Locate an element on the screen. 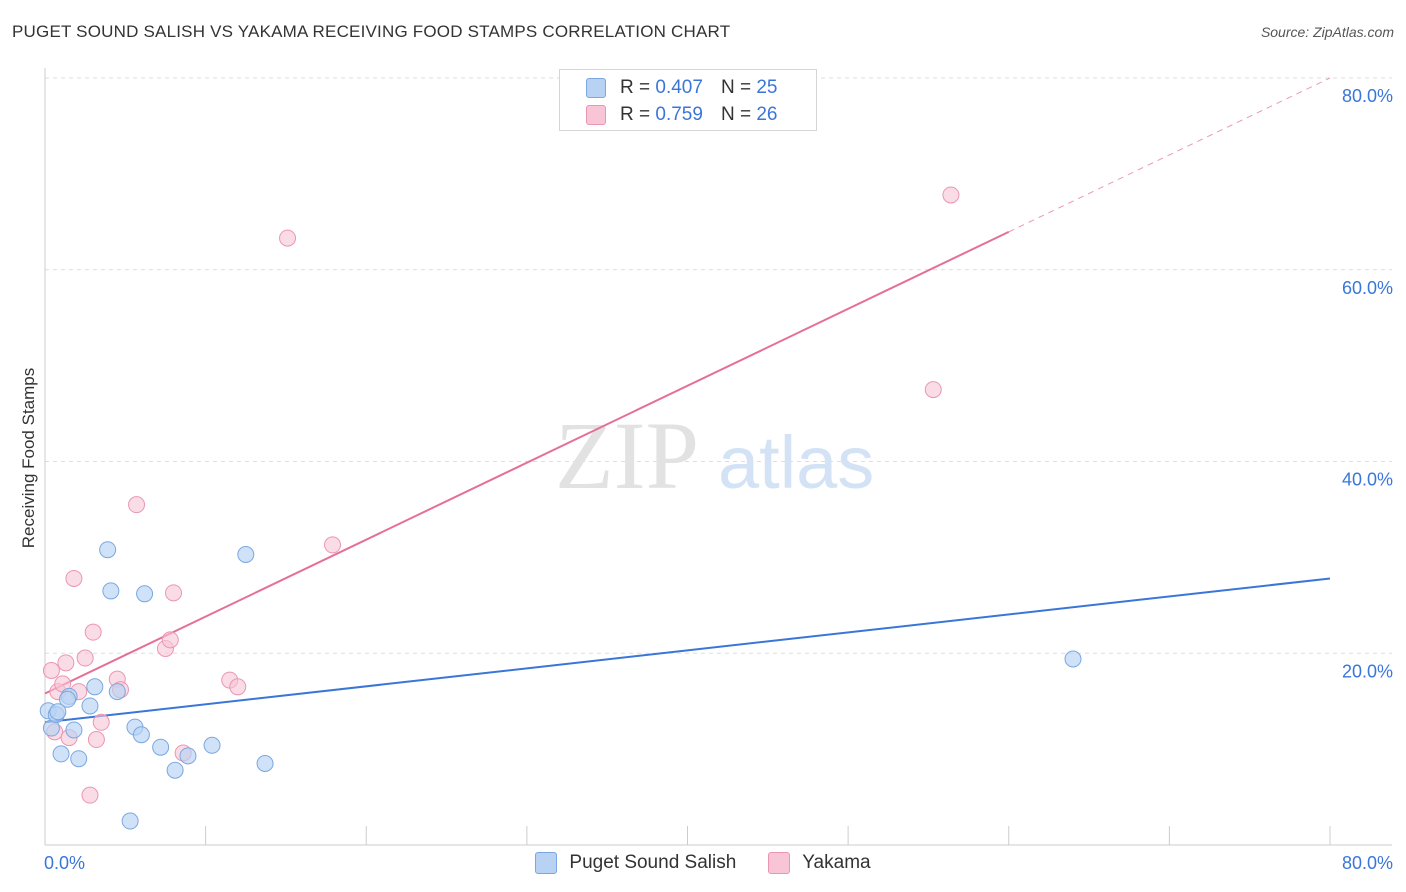 This screenshot has width=1406, height=892. y-tick-label: 40.0% is located at coordinates (1367, 480).